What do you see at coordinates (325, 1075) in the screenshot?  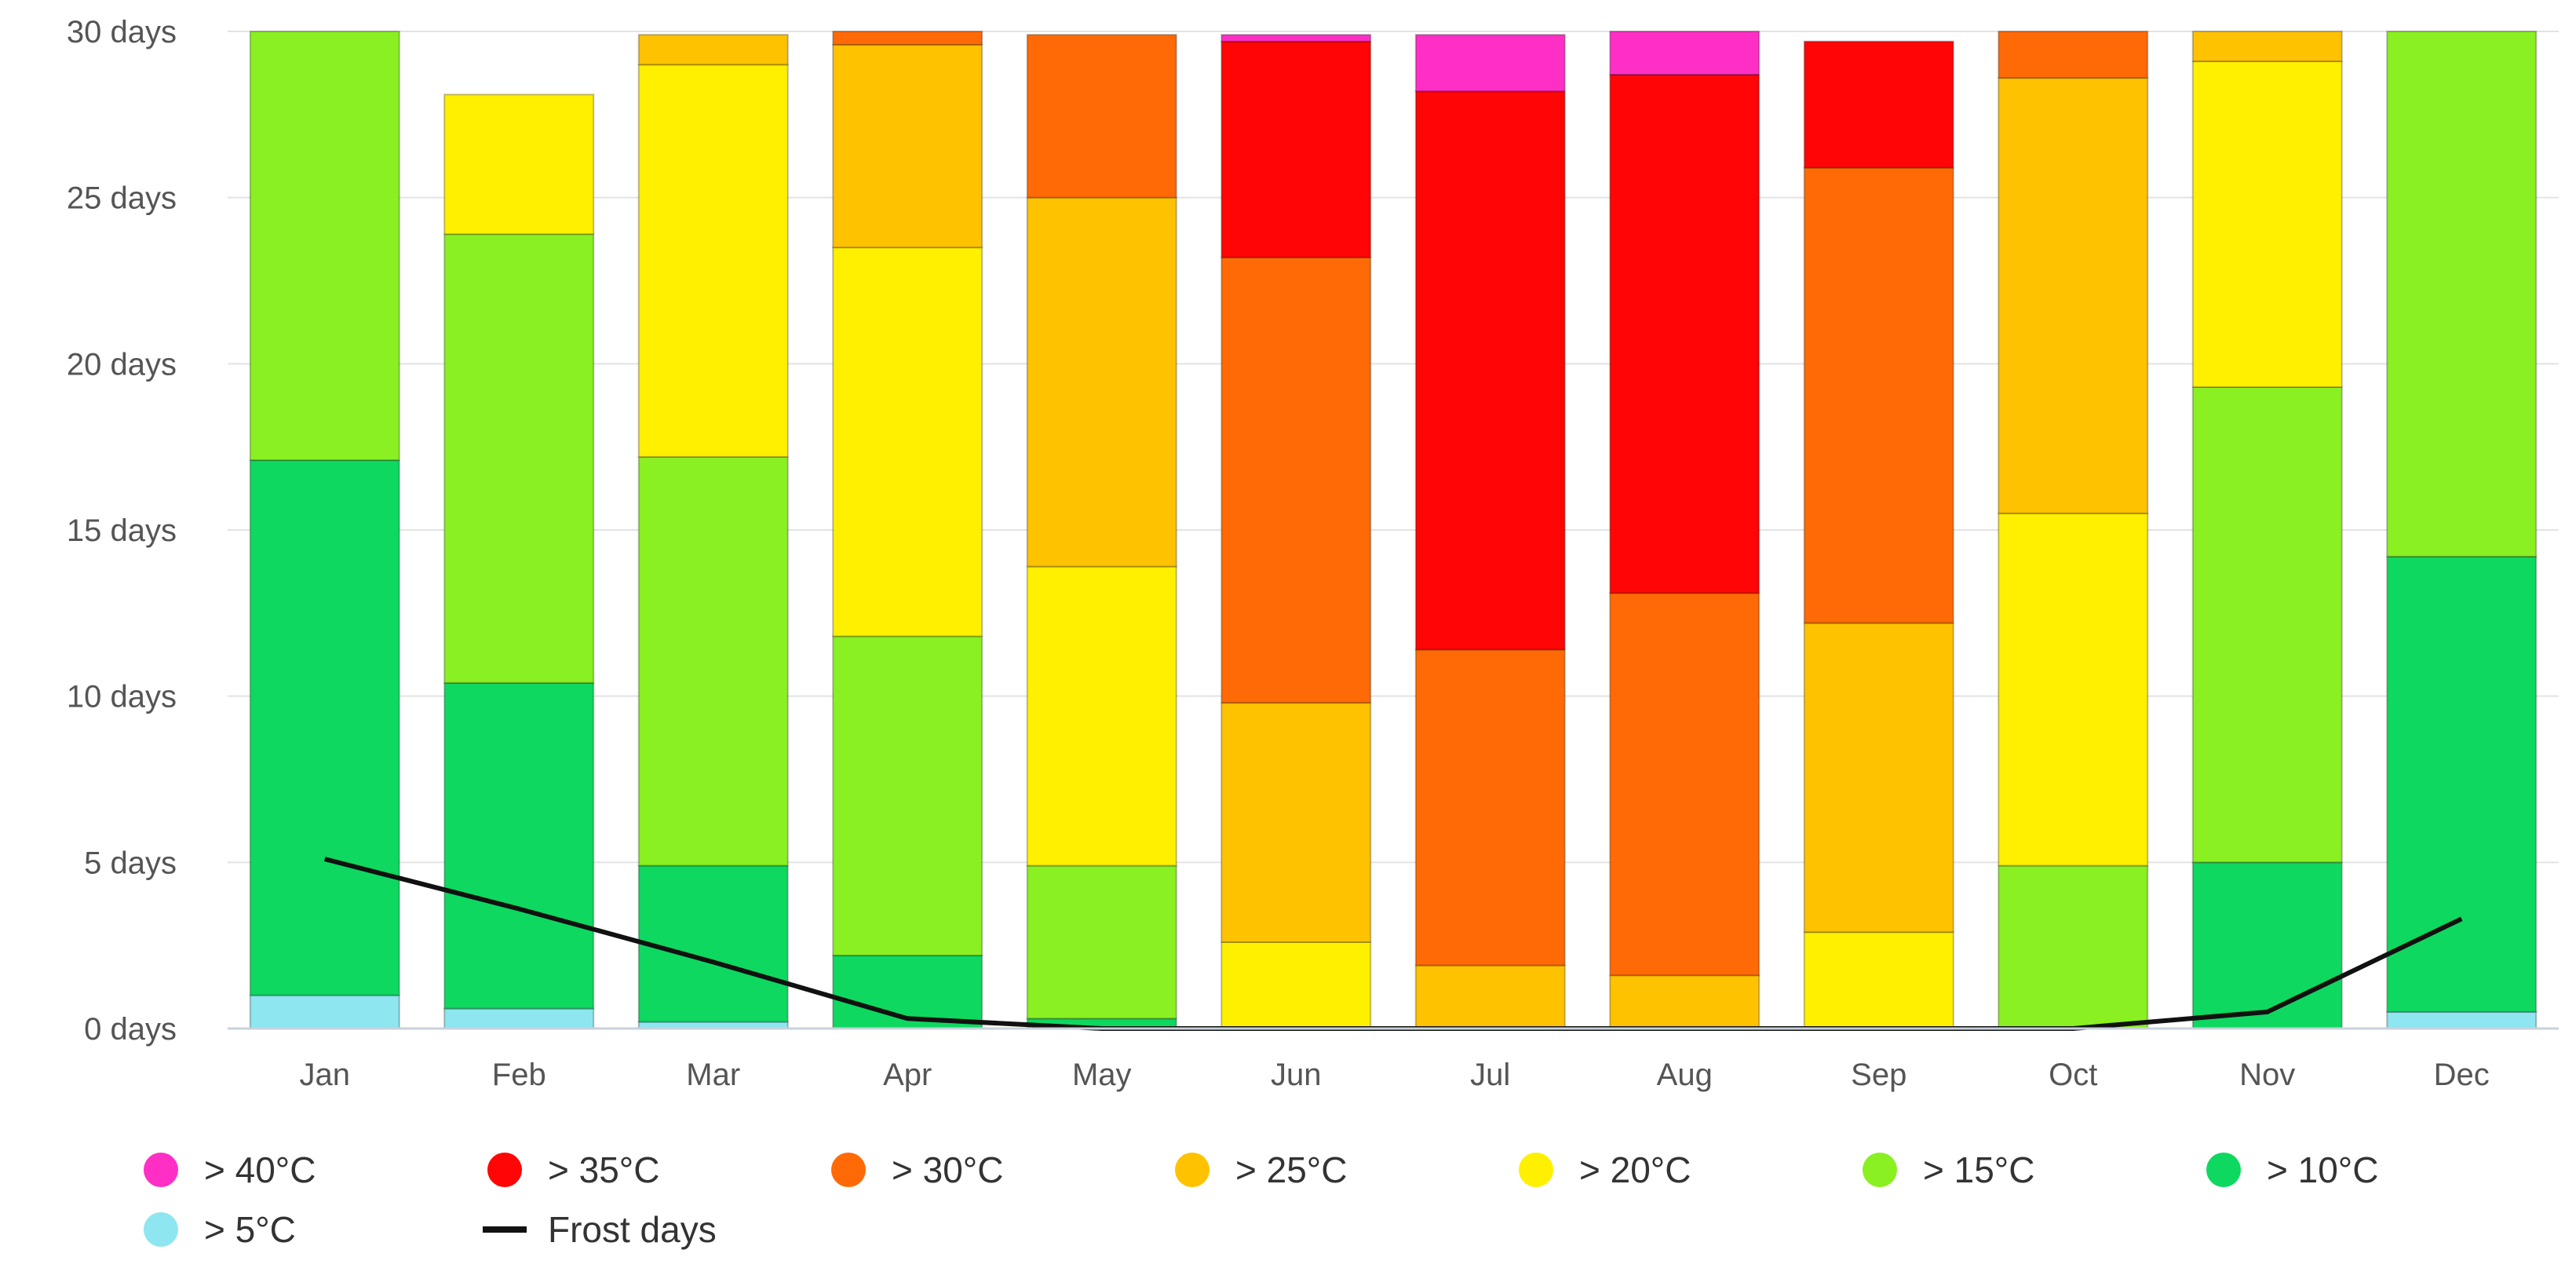 I see `x-tick-label: Jan` at bounding box center [325, 1075].